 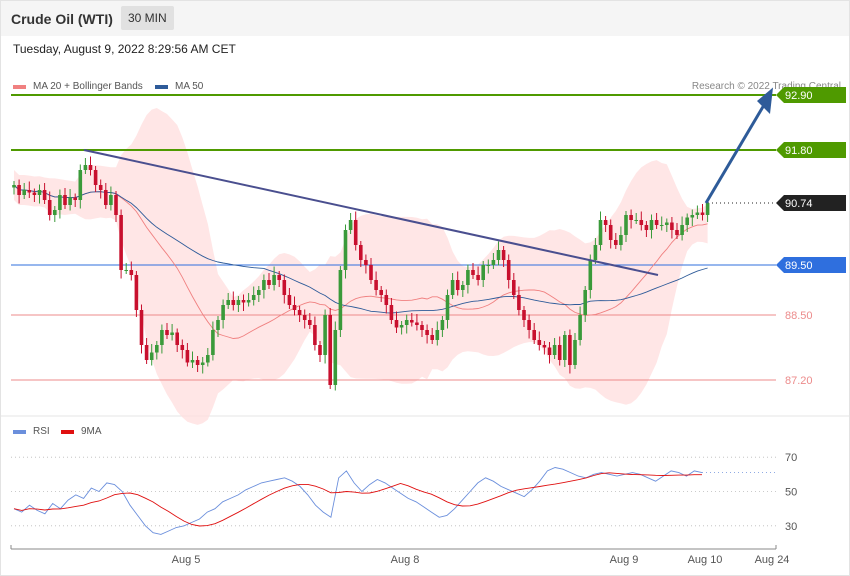 What do you see at coordinates (88, 86) in the screenshot?
I see `legend-ma20-label: MA 20 + Bollinger Bands` at bounding box center [88, 86].